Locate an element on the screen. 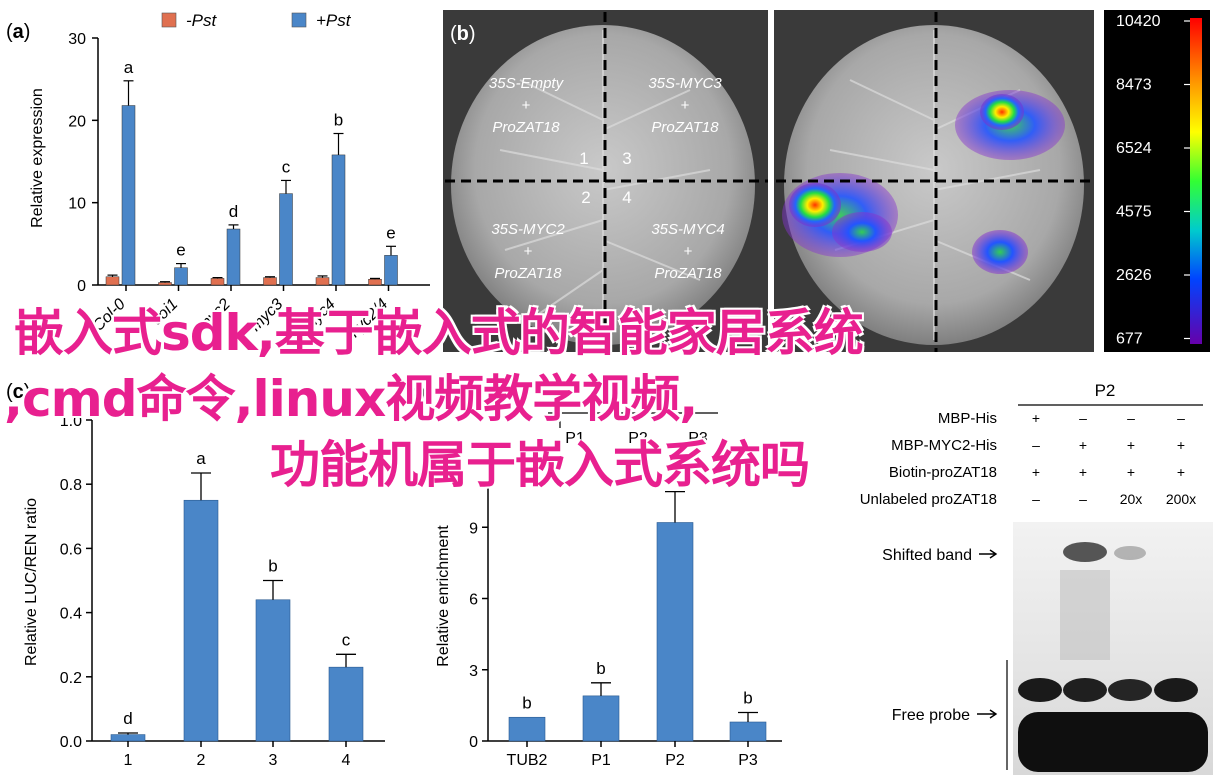 Image resolution: width=1219 pixels, height=780 pixels. panel-e-row-label-1: MBP-MYC2-His is located at coordinates (944, 445).